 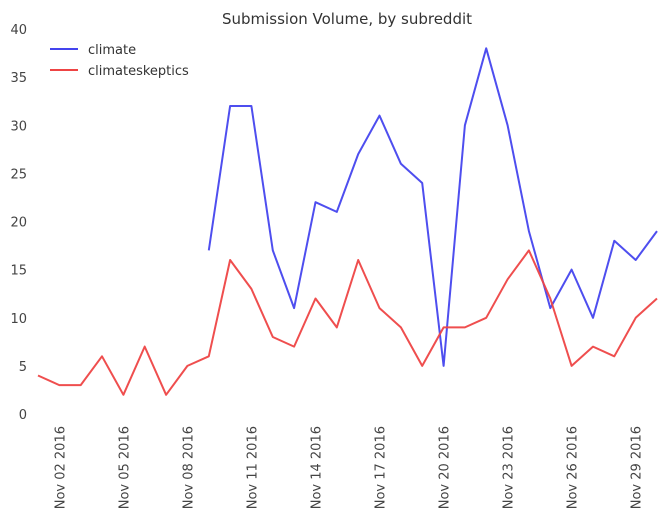 What do you see at coordinates (18, 271) in the screenshot?
I see `y-tick-label: 15` at bounding box center [18, 271].